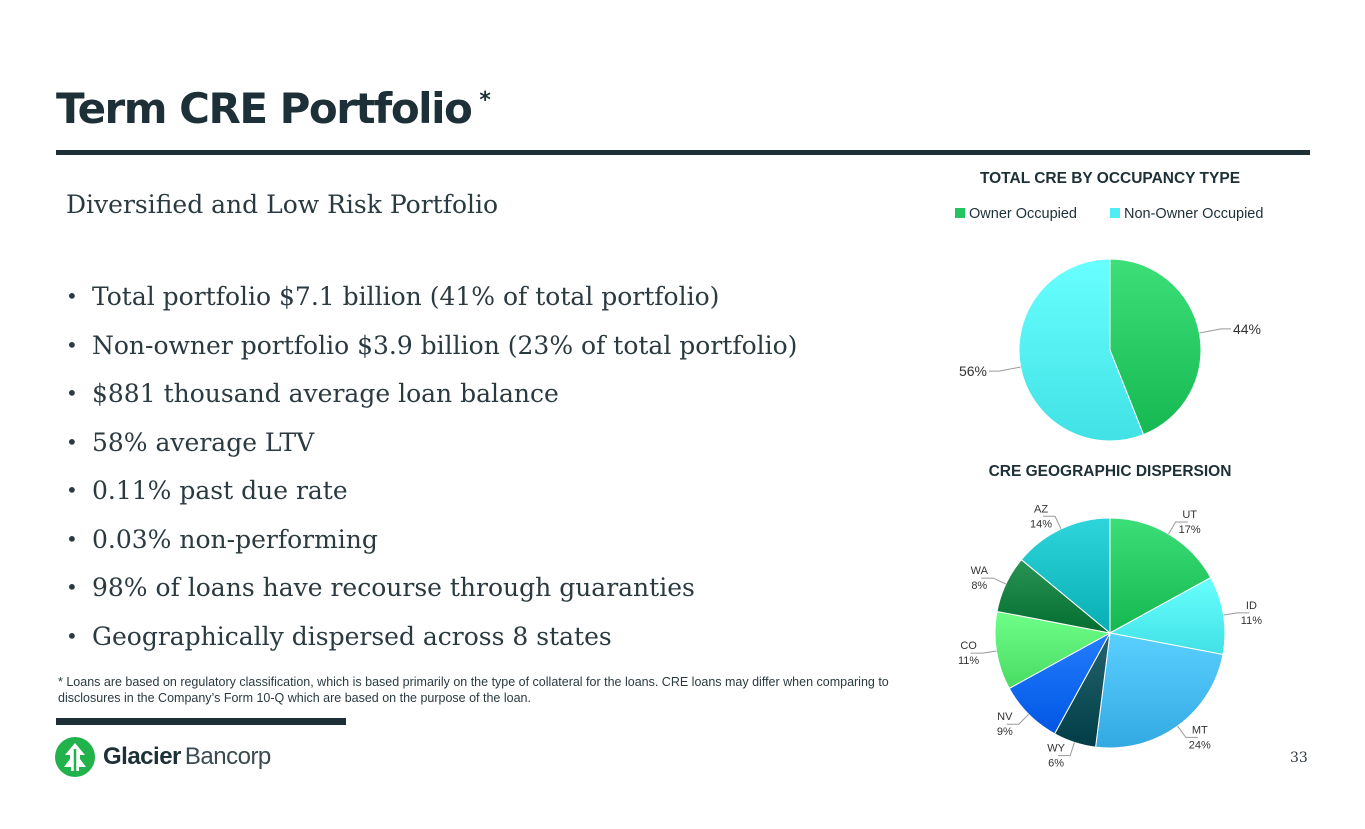 Image resolution: width=1365 pixels, height=829 pixels. Describe the element at coordinates (994, 581) in the screenshot. I see `leader-line-wa` at that location.